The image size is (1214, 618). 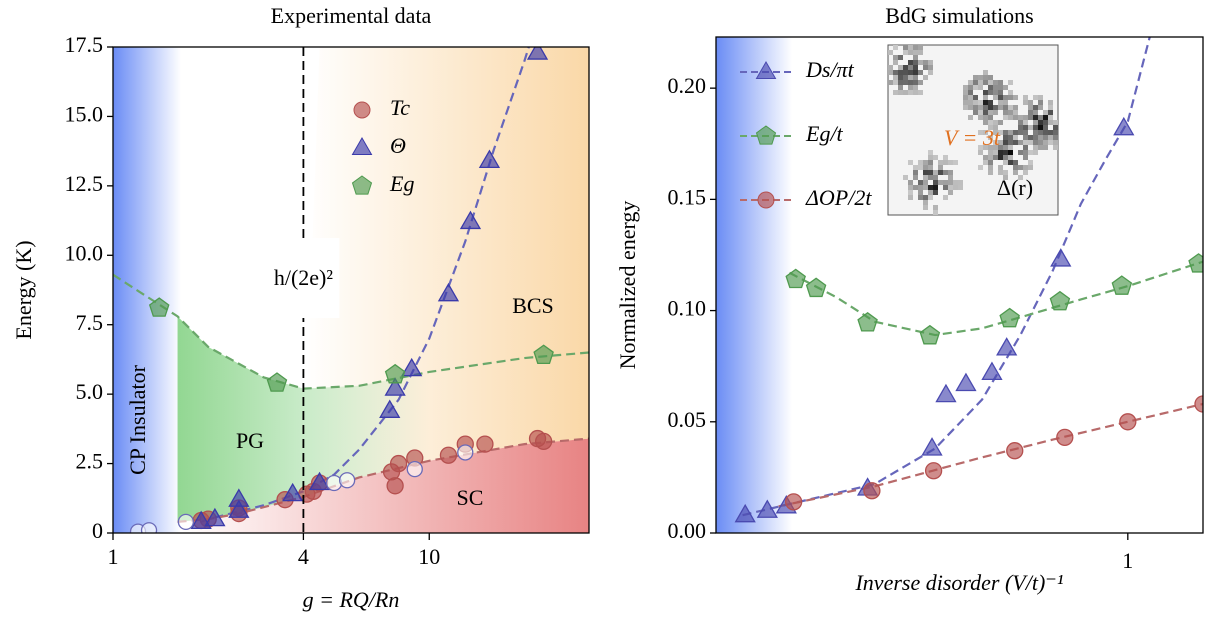 What do you see at coordinates (398, 145) in the screenshot?
I see `legend-label: Θ` at bounding box center [398, 145].